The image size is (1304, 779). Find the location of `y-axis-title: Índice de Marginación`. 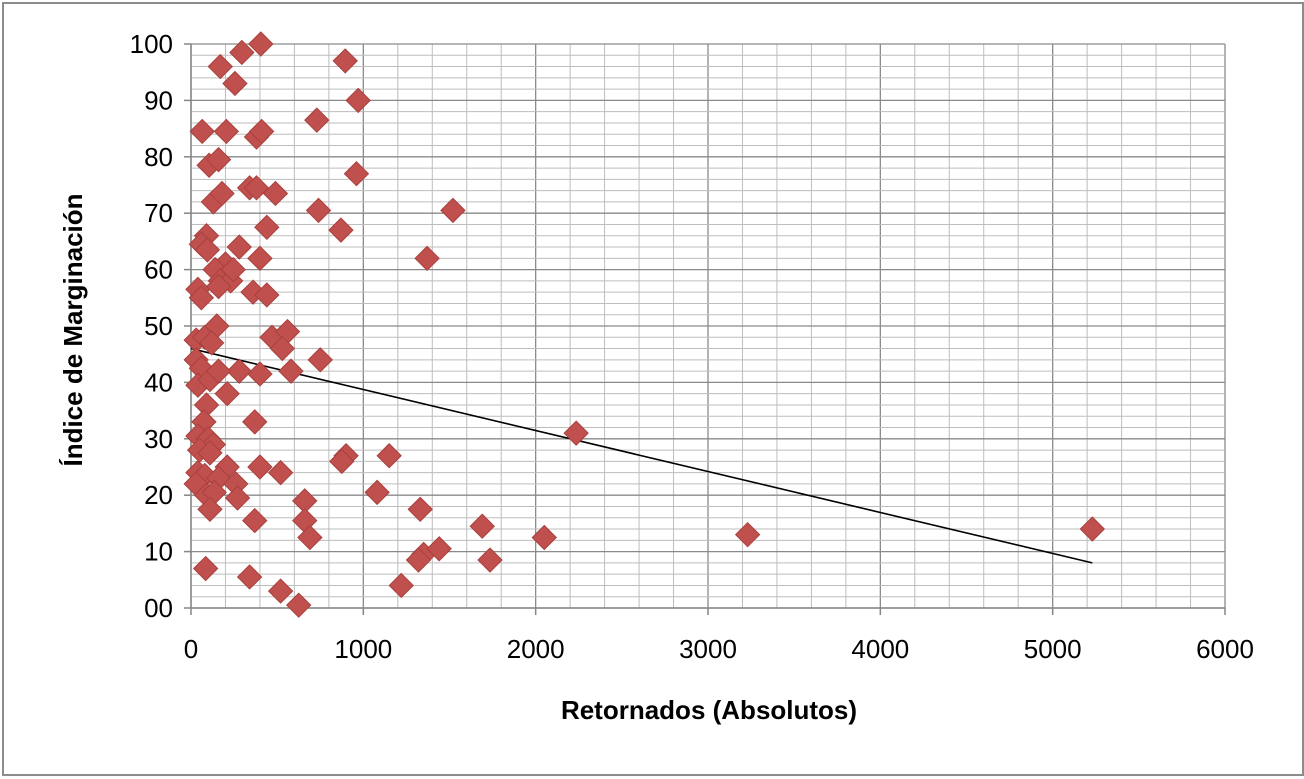

y-axis-title: Índice de Marginación is located at coordinates (73, 329).